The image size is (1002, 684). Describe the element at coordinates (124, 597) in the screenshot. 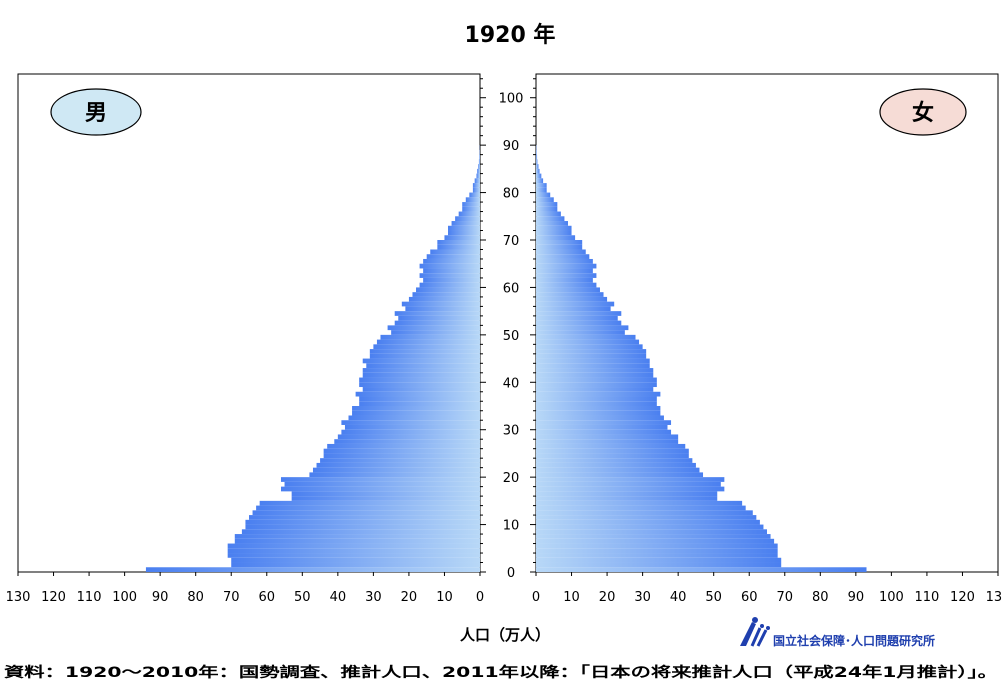

I see `male-x-tick-label: 100` at that location.